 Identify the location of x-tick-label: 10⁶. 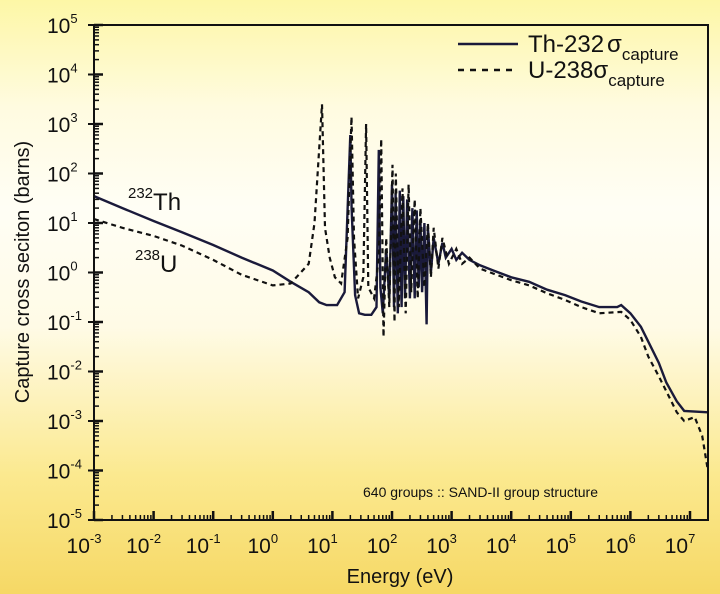
(620, 544).